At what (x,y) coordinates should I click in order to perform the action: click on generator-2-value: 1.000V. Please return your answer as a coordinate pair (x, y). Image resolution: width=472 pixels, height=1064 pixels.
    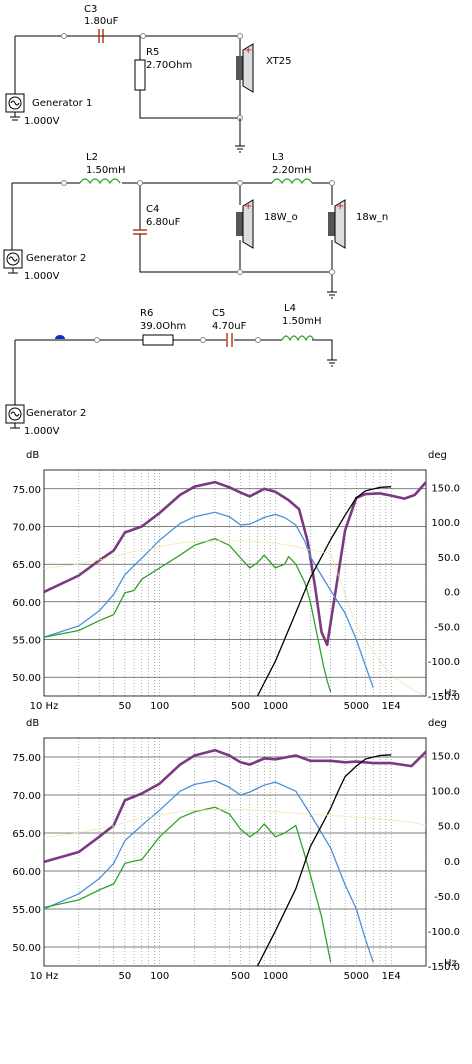
    Looking at the image, I should click on (42, 276).